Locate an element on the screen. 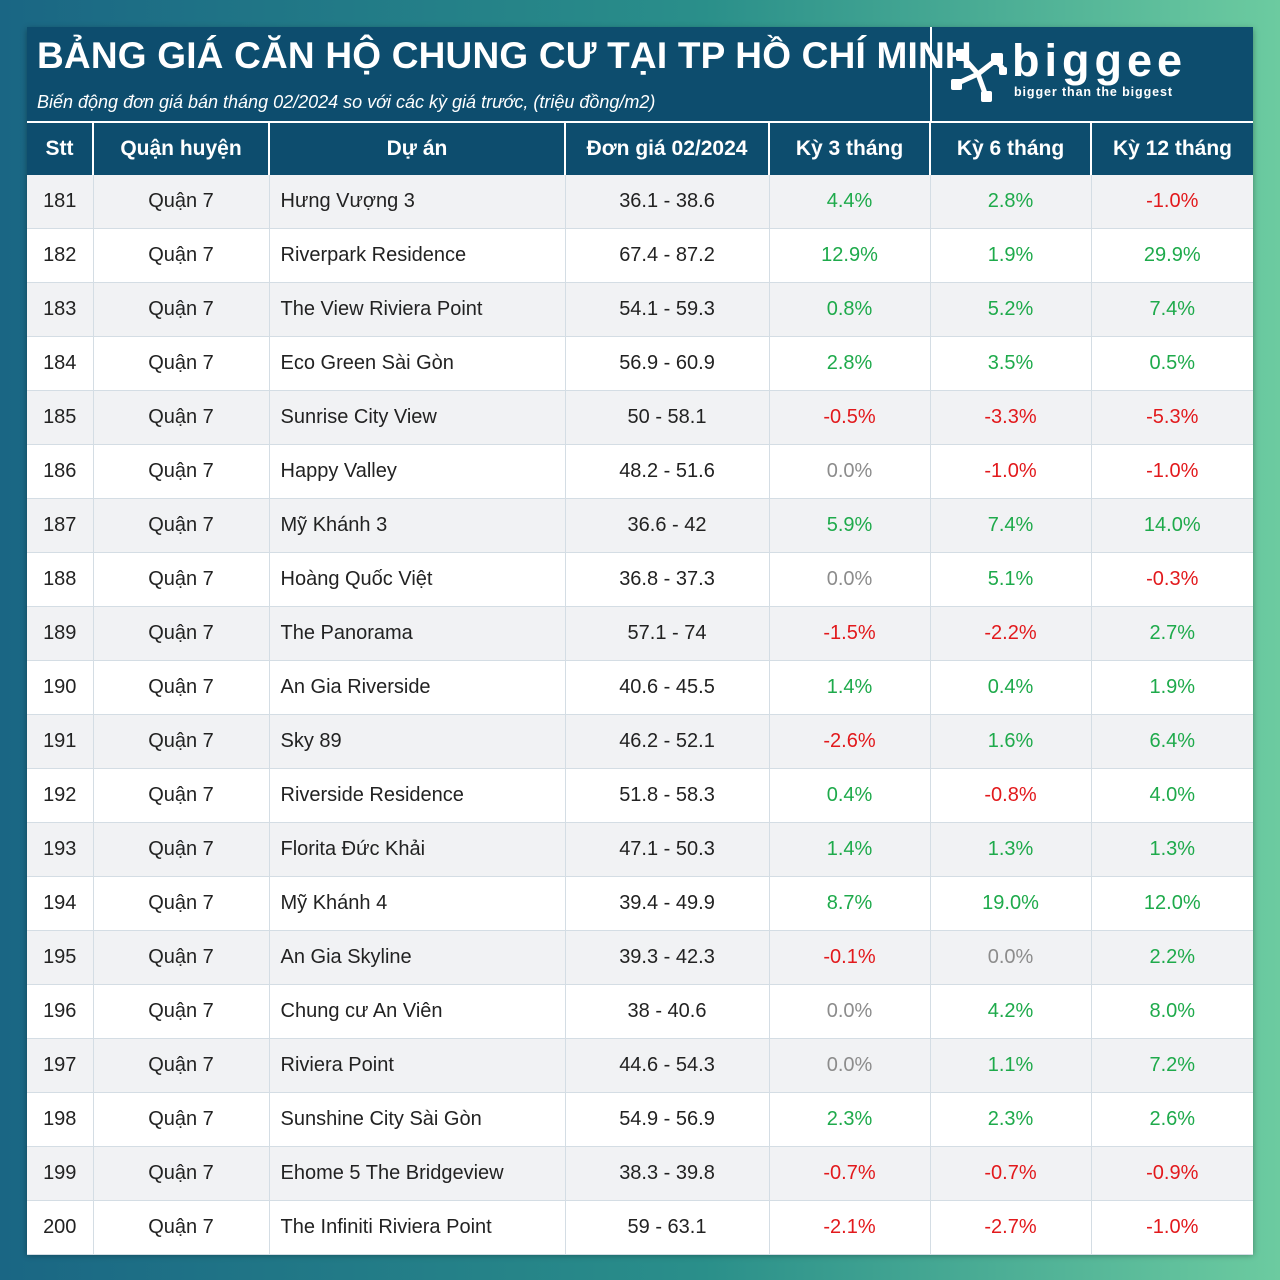 The width and height of the screenshot is (1280, 1280). cell-change-12-month: 4.0% is located at coordinates (1171, 795).